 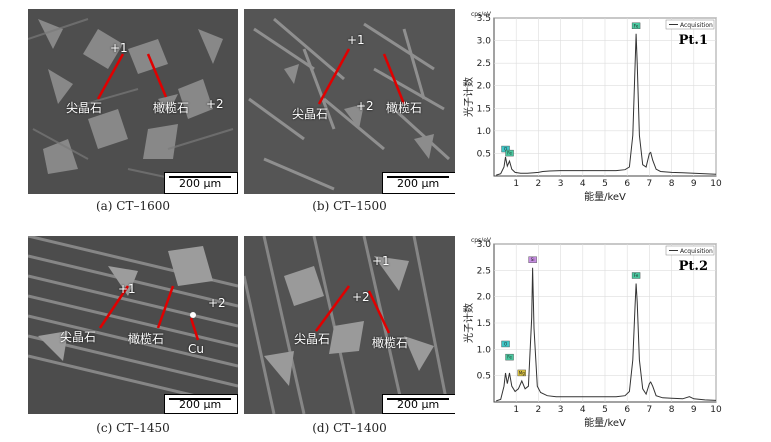 What do you see at coordinates (352, 309) in the screenshot?
I see `arrows-d` at bounding box center [352, 309].